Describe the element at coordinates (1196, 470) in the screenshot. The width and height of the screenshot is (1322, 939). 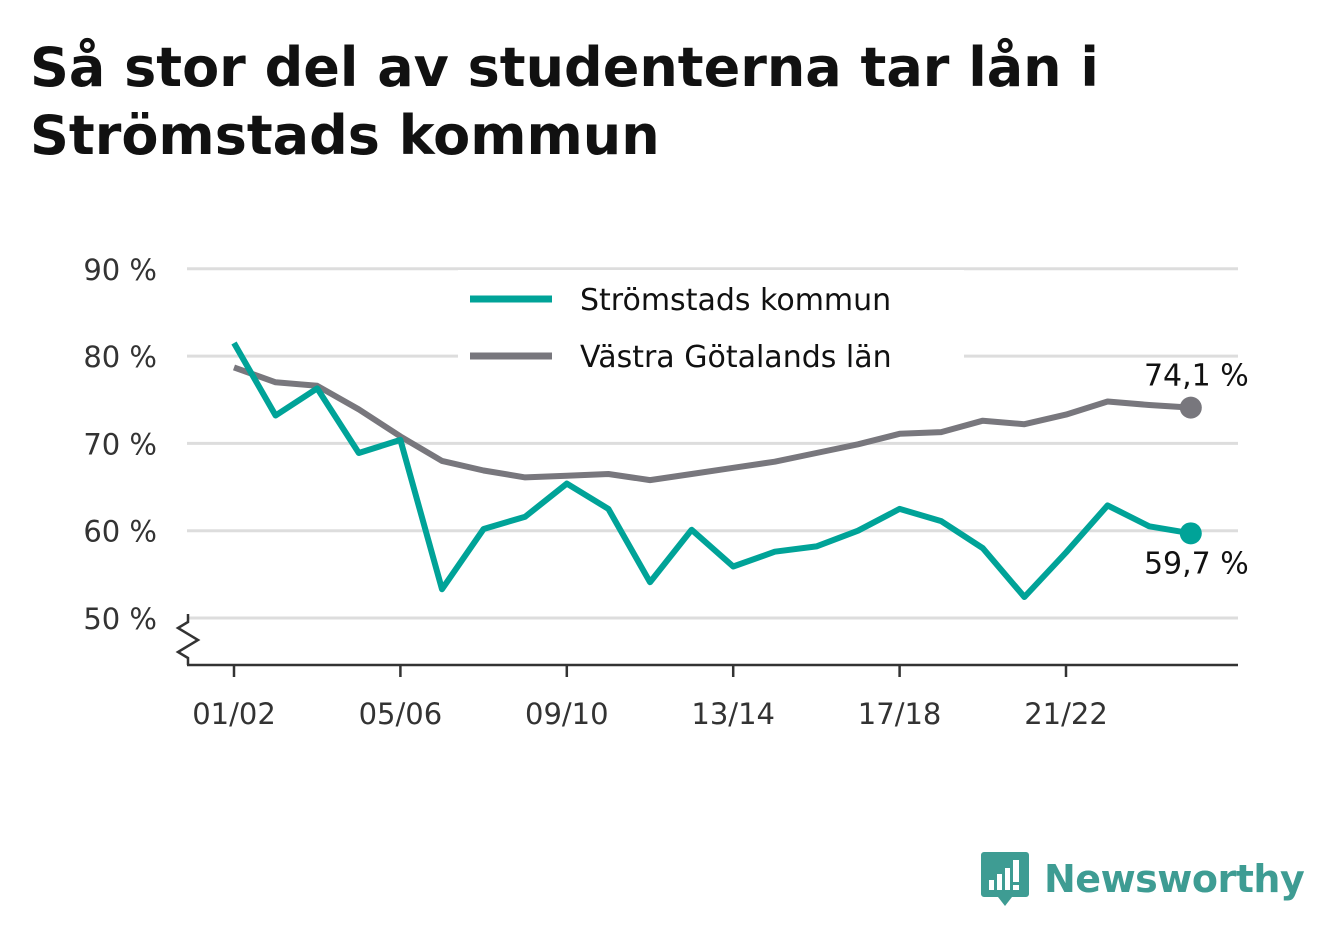
I see `end-labels: 74,1 % 59,7 %` at that location.